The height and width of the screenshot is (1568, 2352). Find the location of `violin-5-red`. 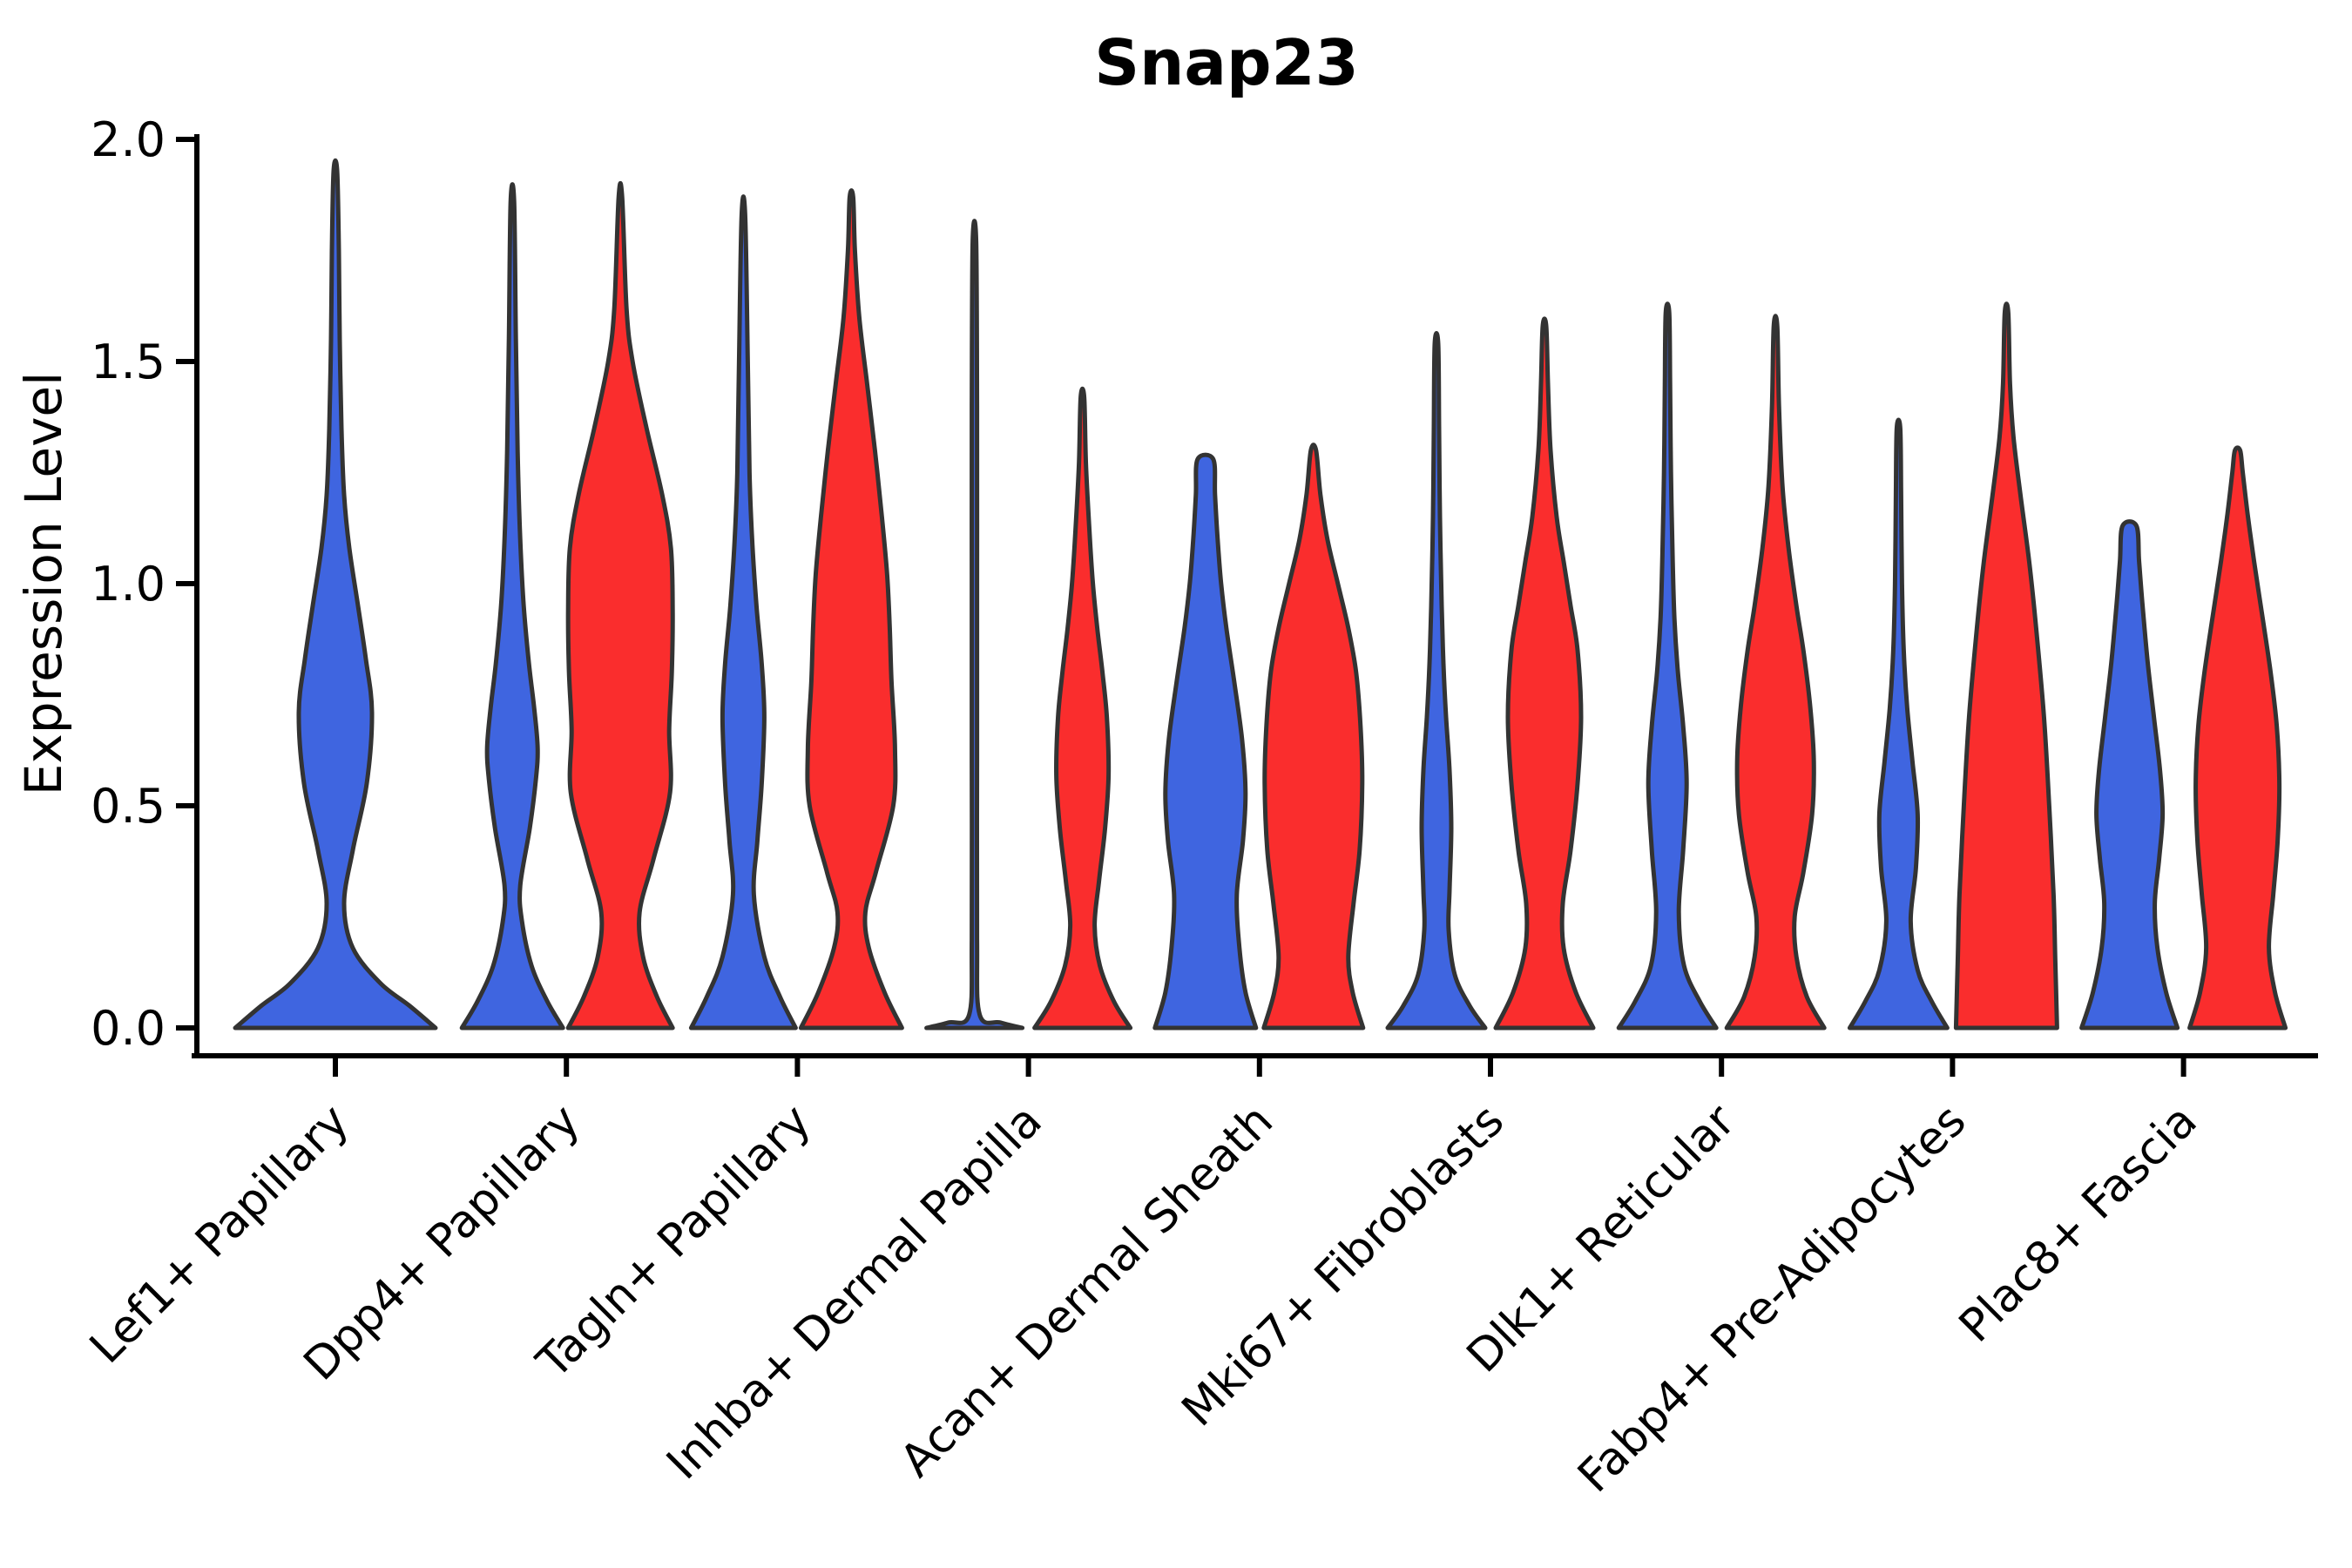

violin-5-red is located at coordinates (1545, 673).